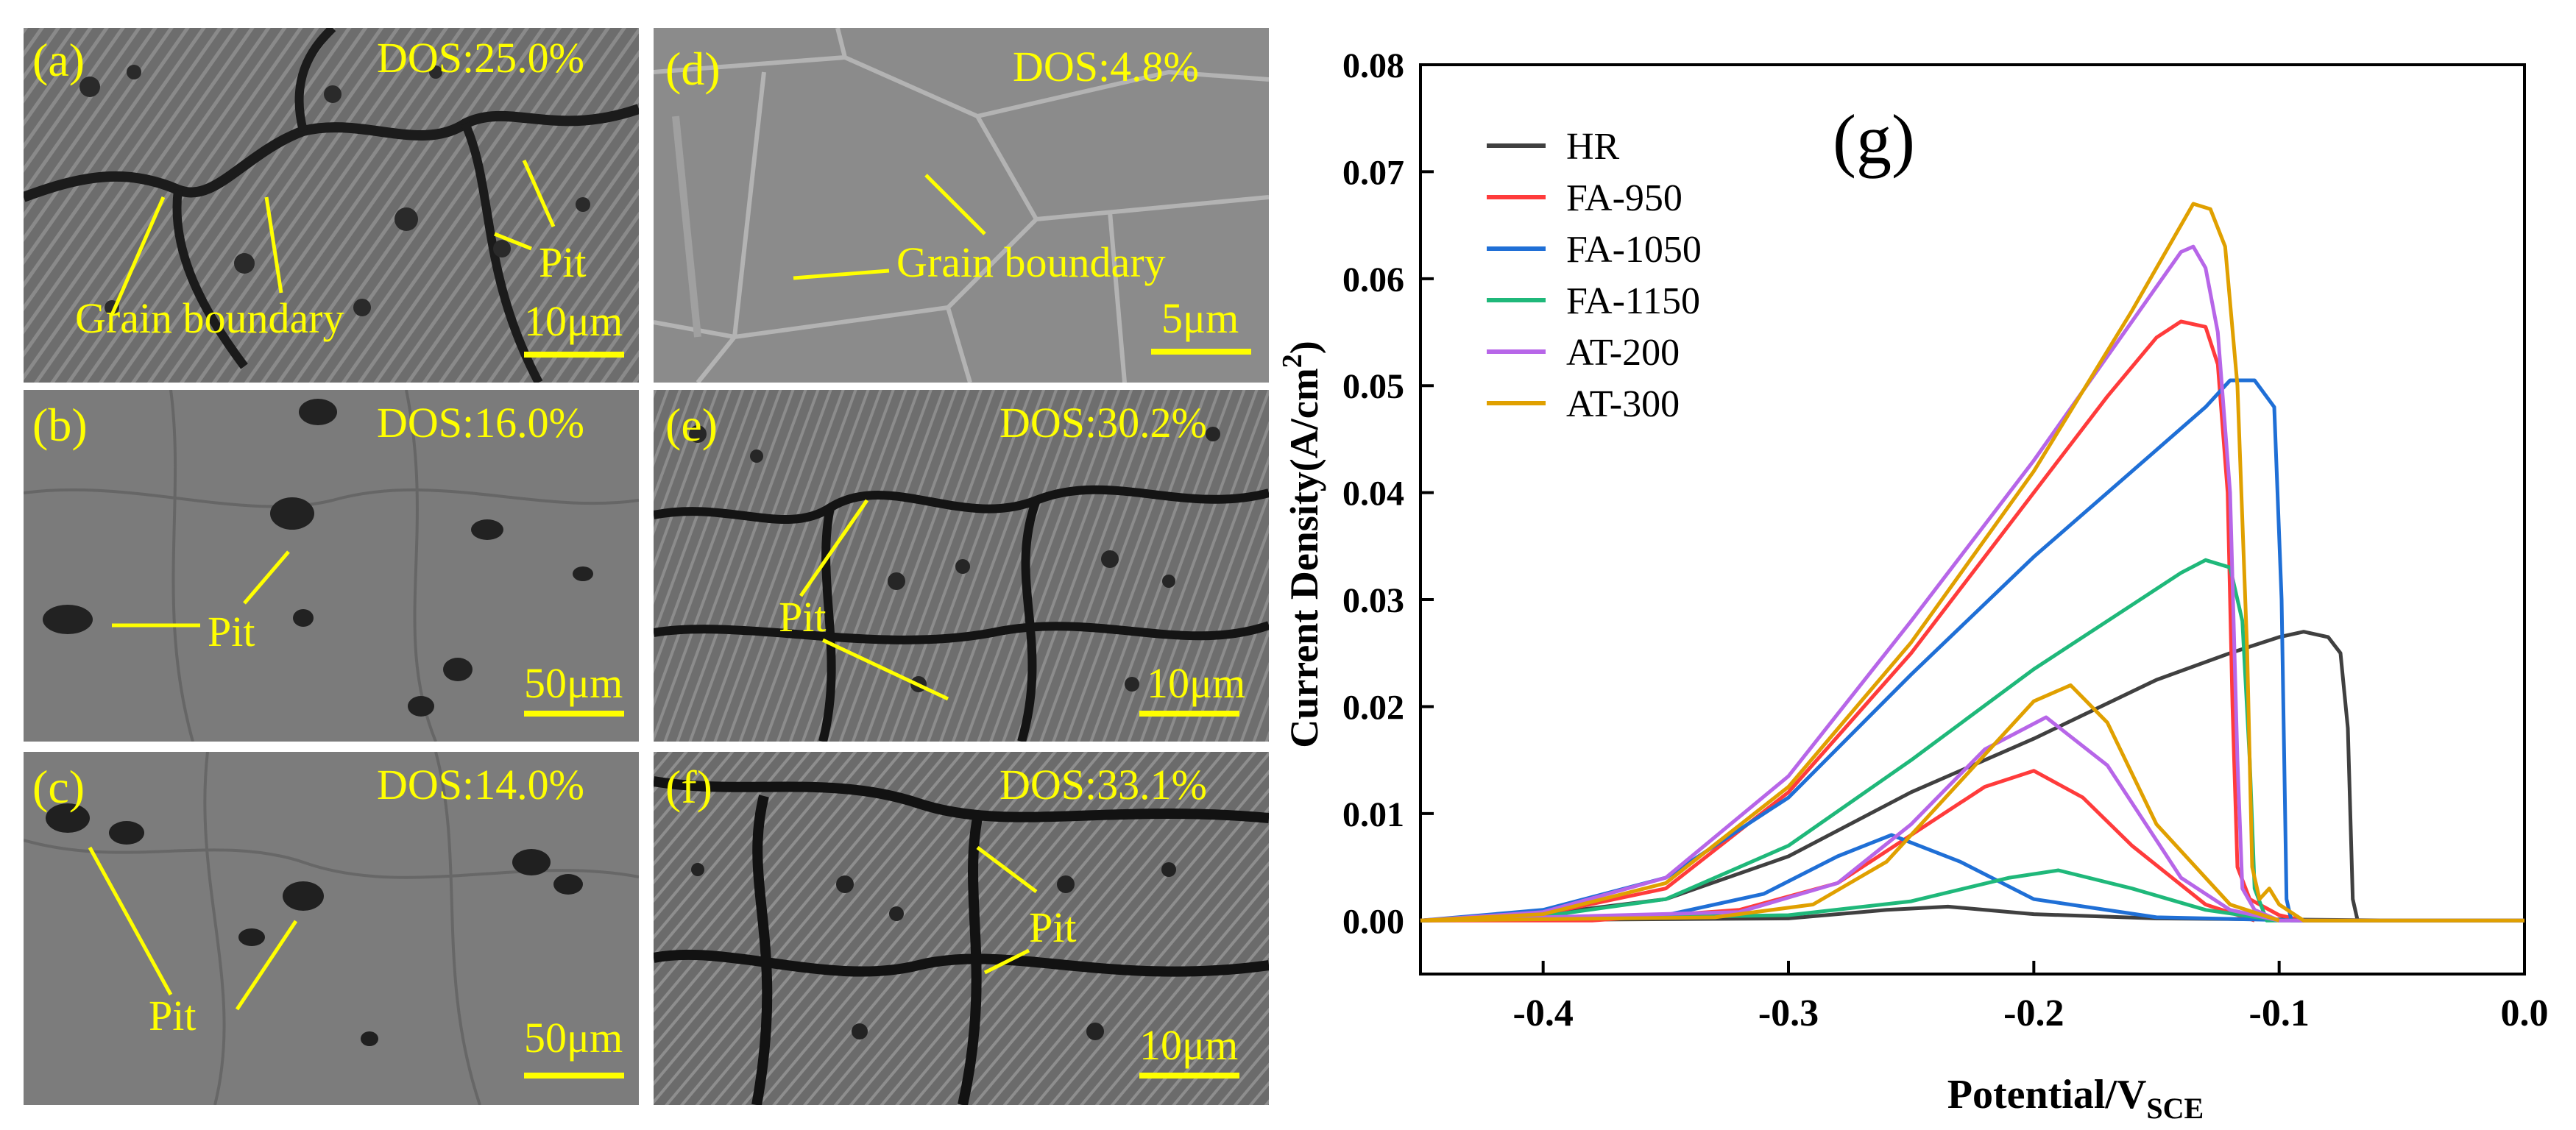 This screenshot has height=1130, width=2576. Describe the element at coordinates (480, 423) in the screenshot. I see `dos-value: DOS:16.0%` at that location.